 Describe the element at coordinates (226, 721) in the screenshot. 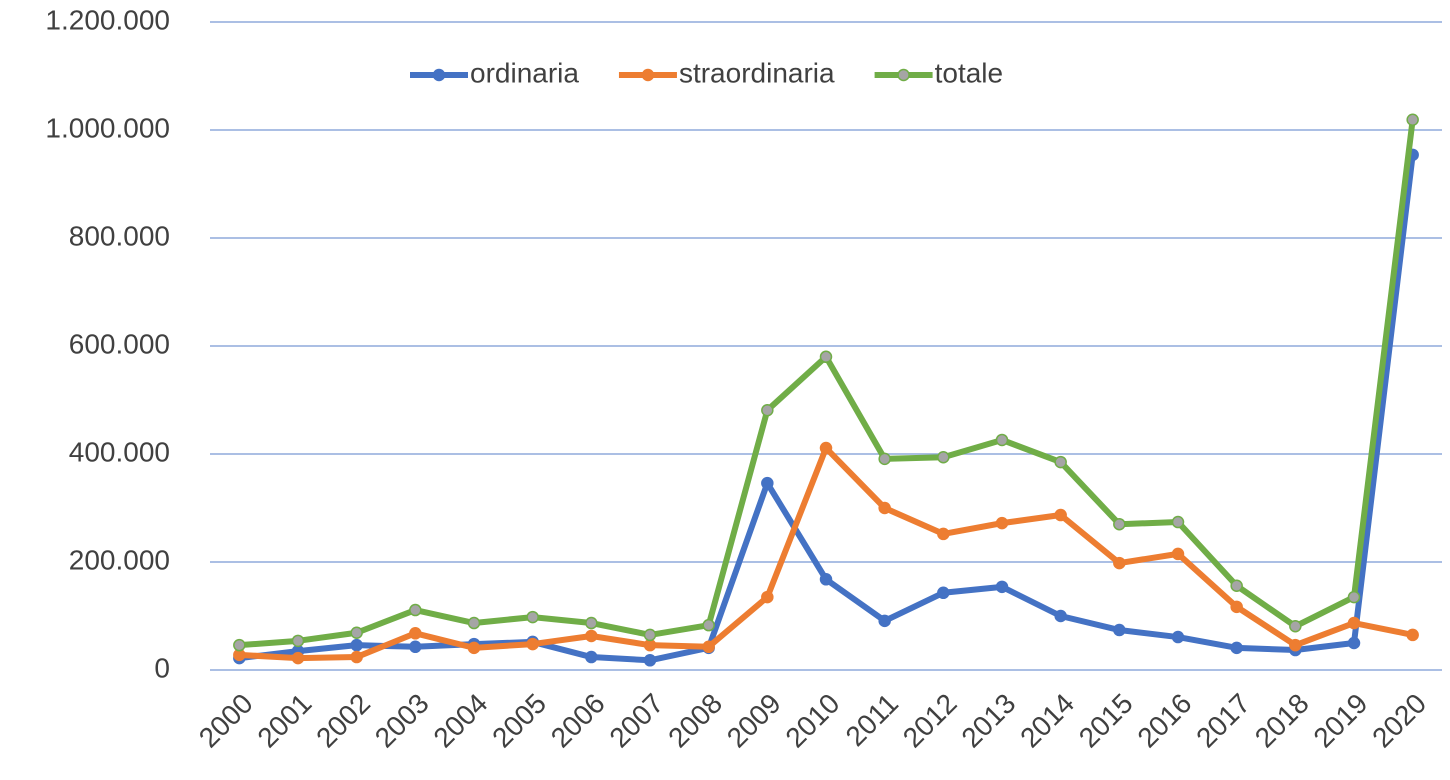

I see `x-tick-label: 2000` at that location.